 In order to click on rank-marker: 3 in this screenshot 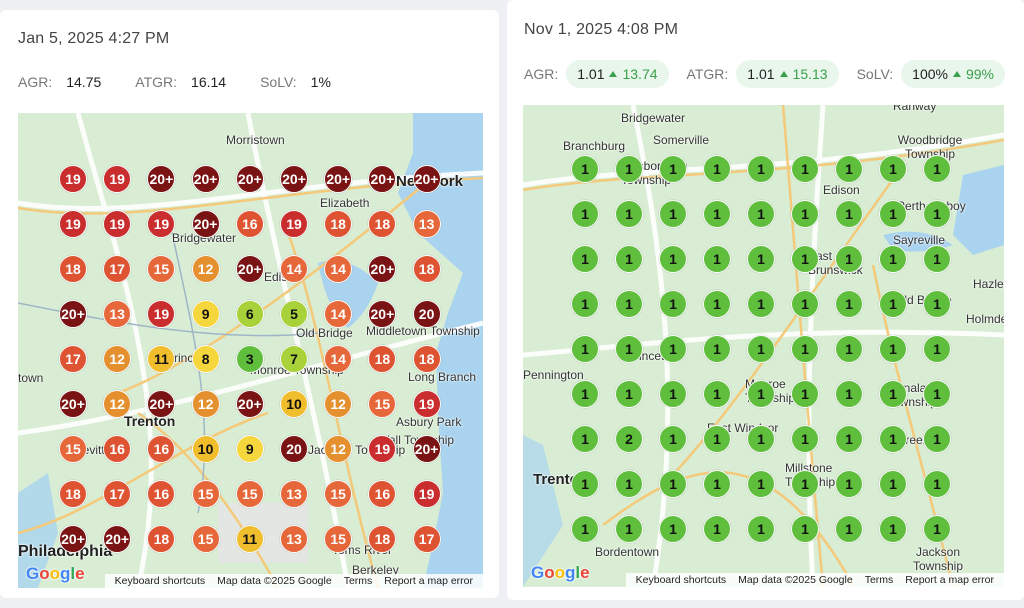, I will do `click(249, 359)`.